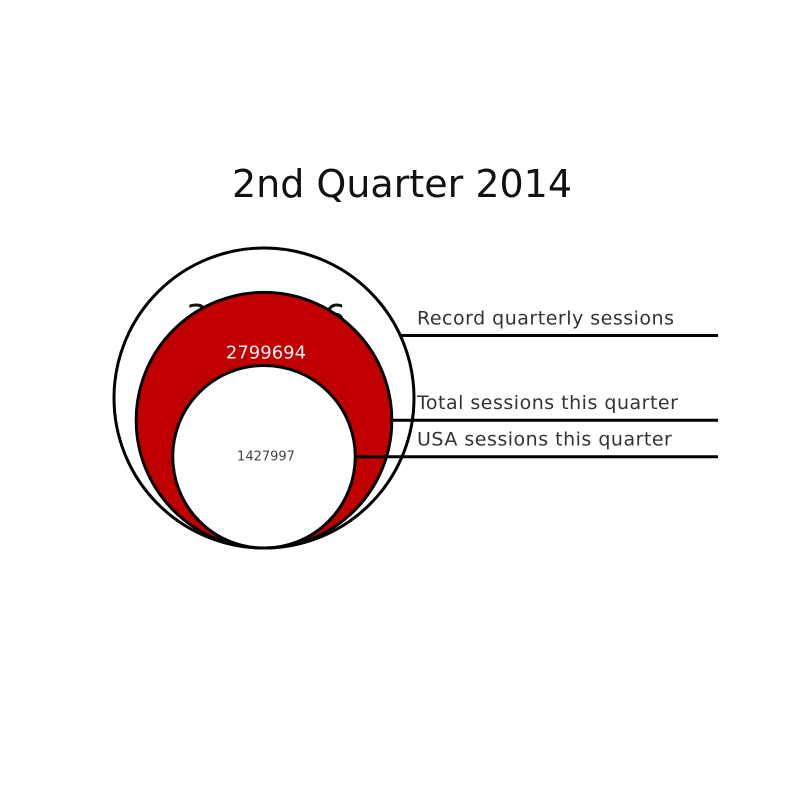 The width and height of the screenshot is (800, 800). I want to click on usa-sessions-value: 1427997, so click(266, 457).